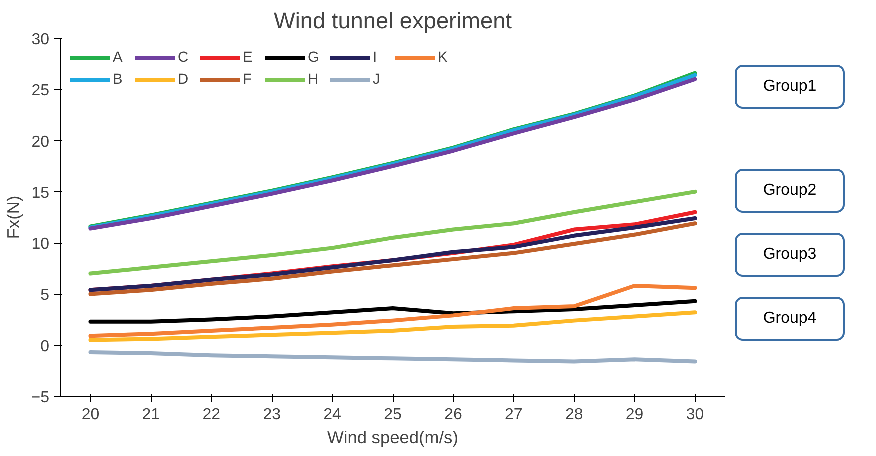  I want to click on y-axis-title: Fx(N), so click(13, 218).